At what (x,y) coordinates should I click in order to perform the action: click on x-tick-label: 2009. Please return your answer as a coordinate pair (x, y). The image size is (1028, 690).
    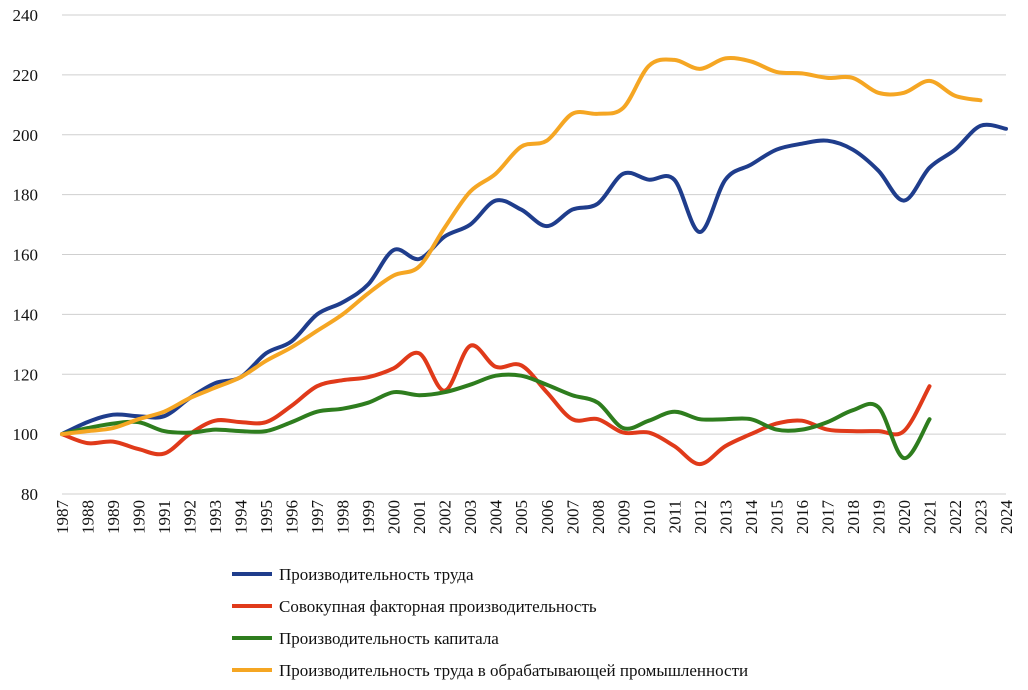
    Looking at the image, I should click on (623, 517).